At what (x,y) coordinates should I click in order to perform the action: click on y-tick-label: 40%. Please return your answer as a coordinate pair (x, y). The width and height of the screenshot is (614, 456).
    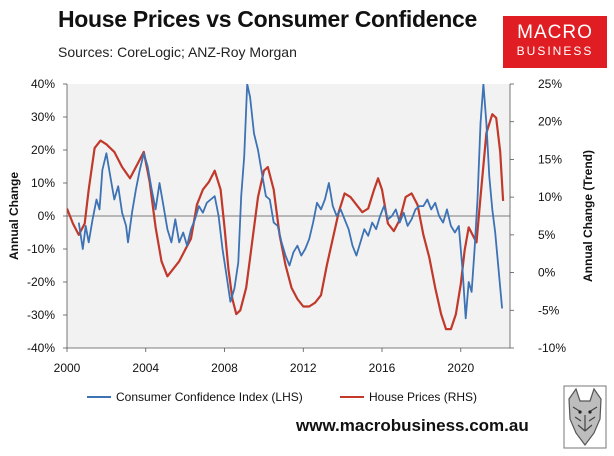
    Looking at the image, I should click on (43, 84).